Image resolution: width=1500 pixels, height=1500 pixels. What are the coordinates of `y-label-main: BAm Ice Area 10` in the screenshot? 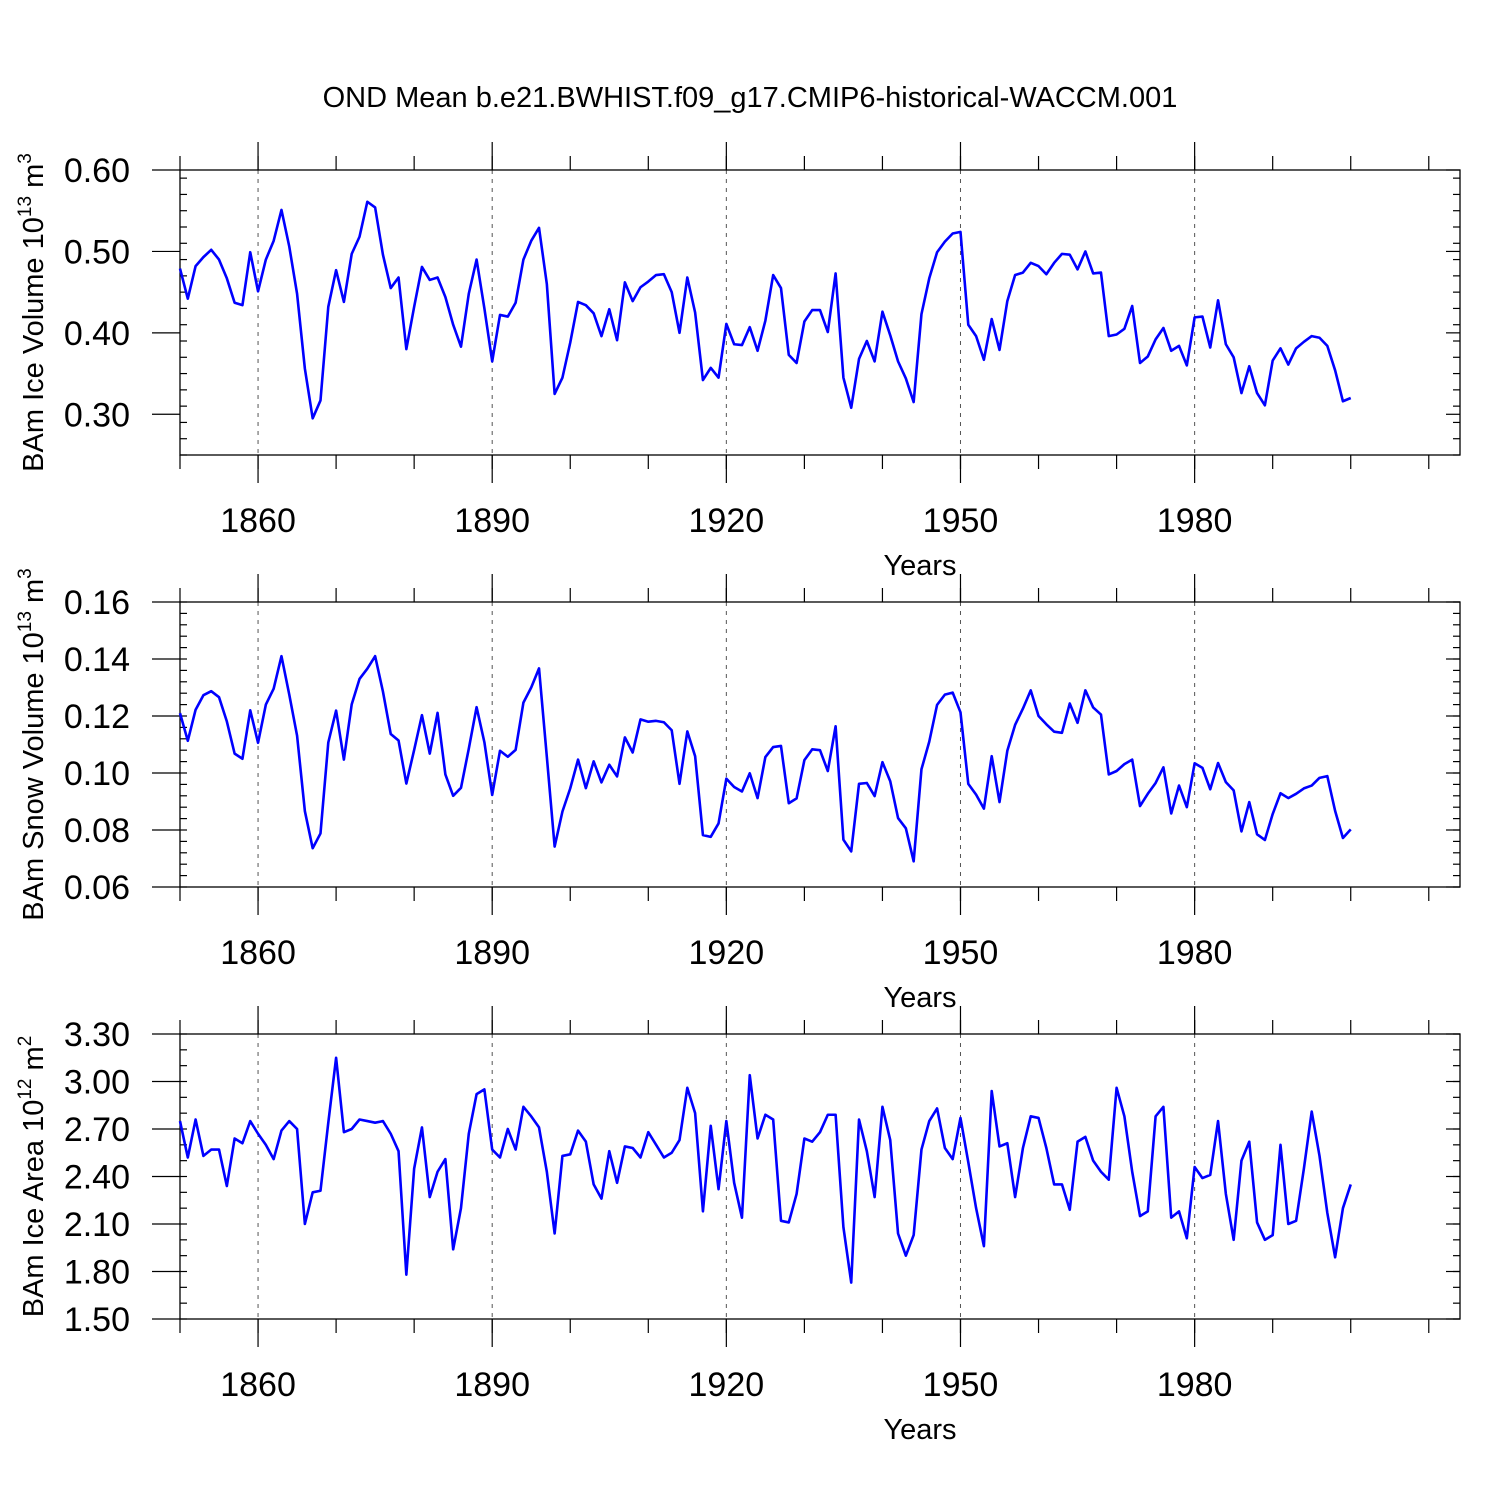 It's located at (34, 1209).